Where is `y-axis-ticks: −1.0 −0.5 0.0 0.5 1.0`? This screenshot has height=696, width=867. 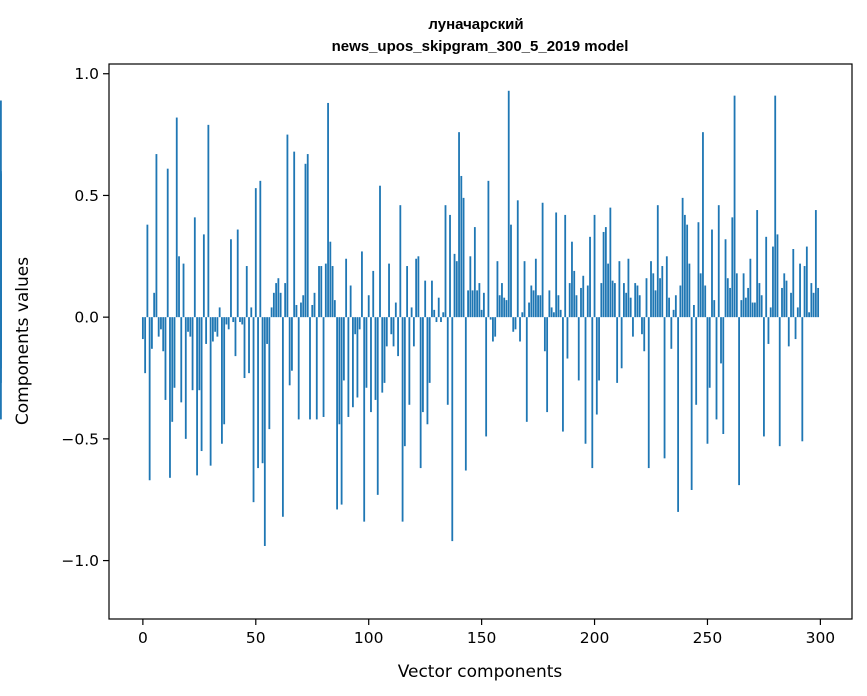 y-axis-ticks: −1.0 −0.5 0.0 0.5 1.0 is located at coordinates (85, 317).